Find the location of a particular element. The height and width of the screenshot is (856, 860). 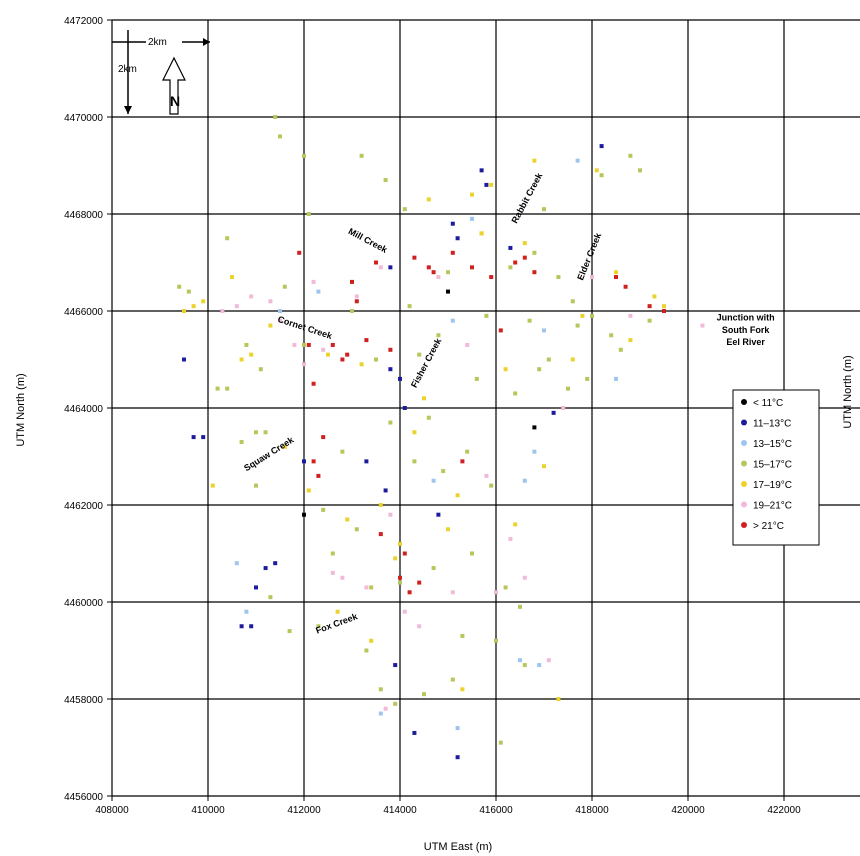

legend-marker is located at coordinates (744, 525).